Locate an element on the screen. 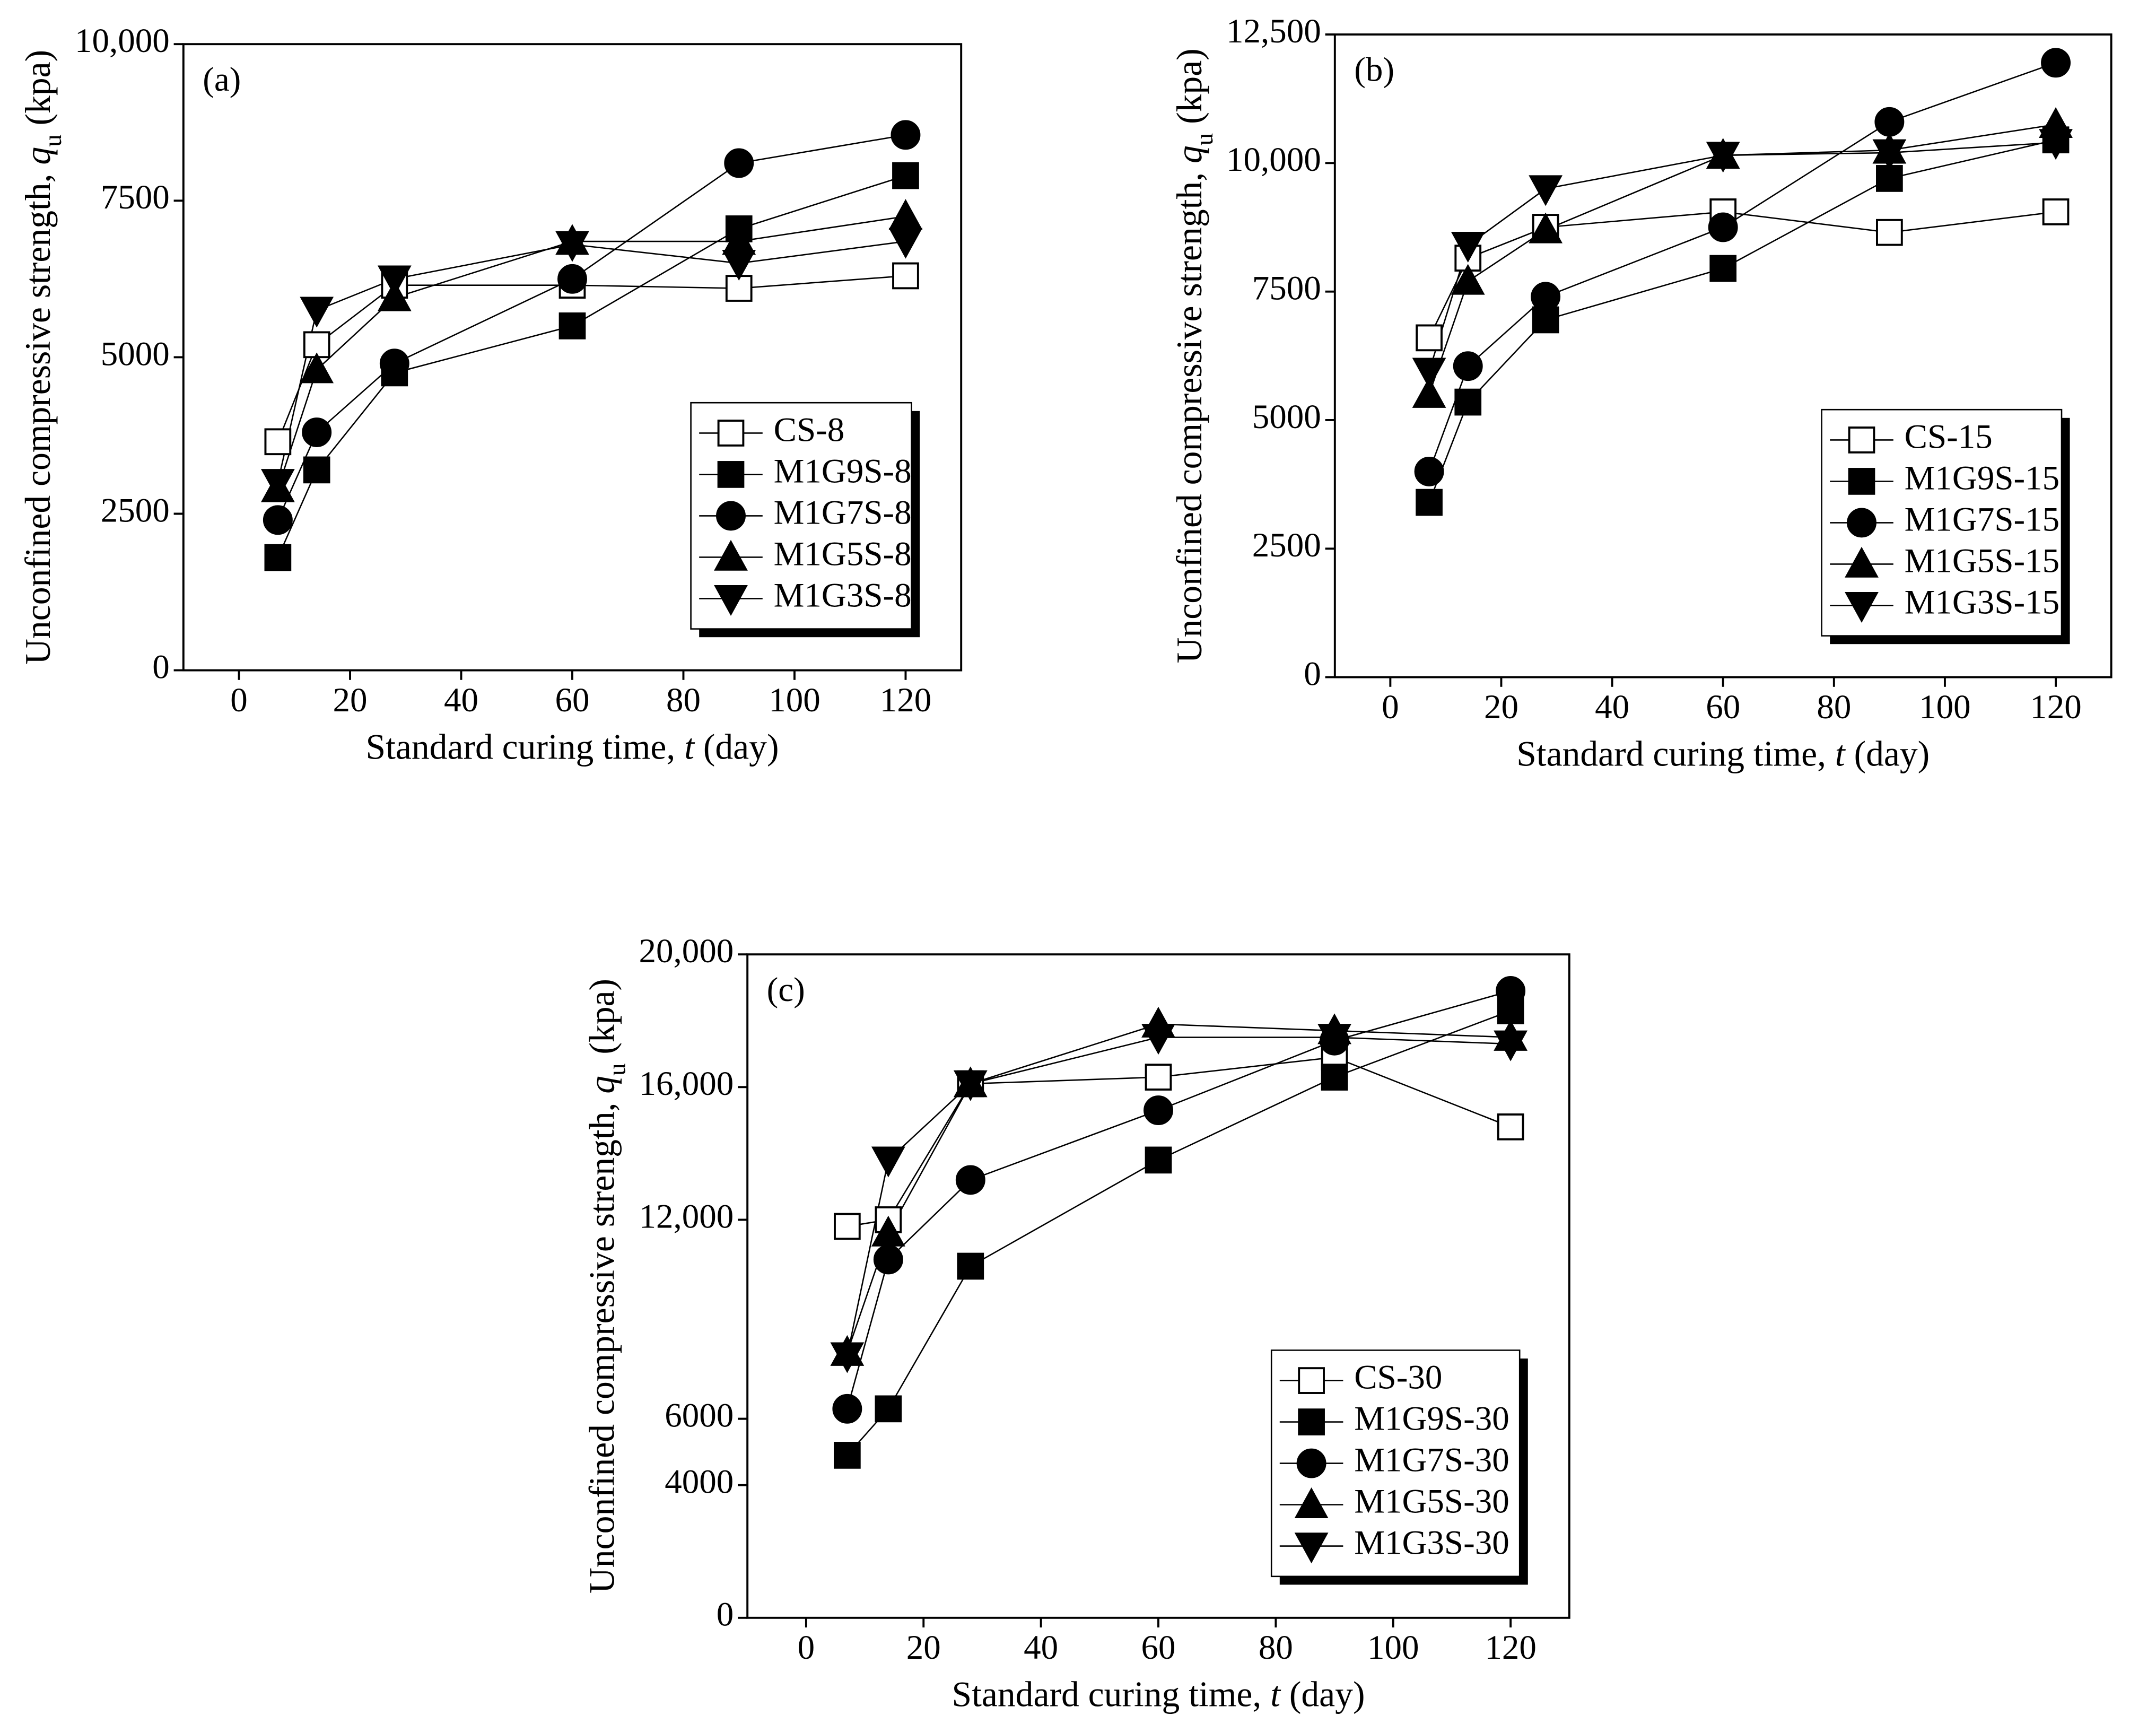  y-tick-label: 2500 is located at coordinates (135, 510).